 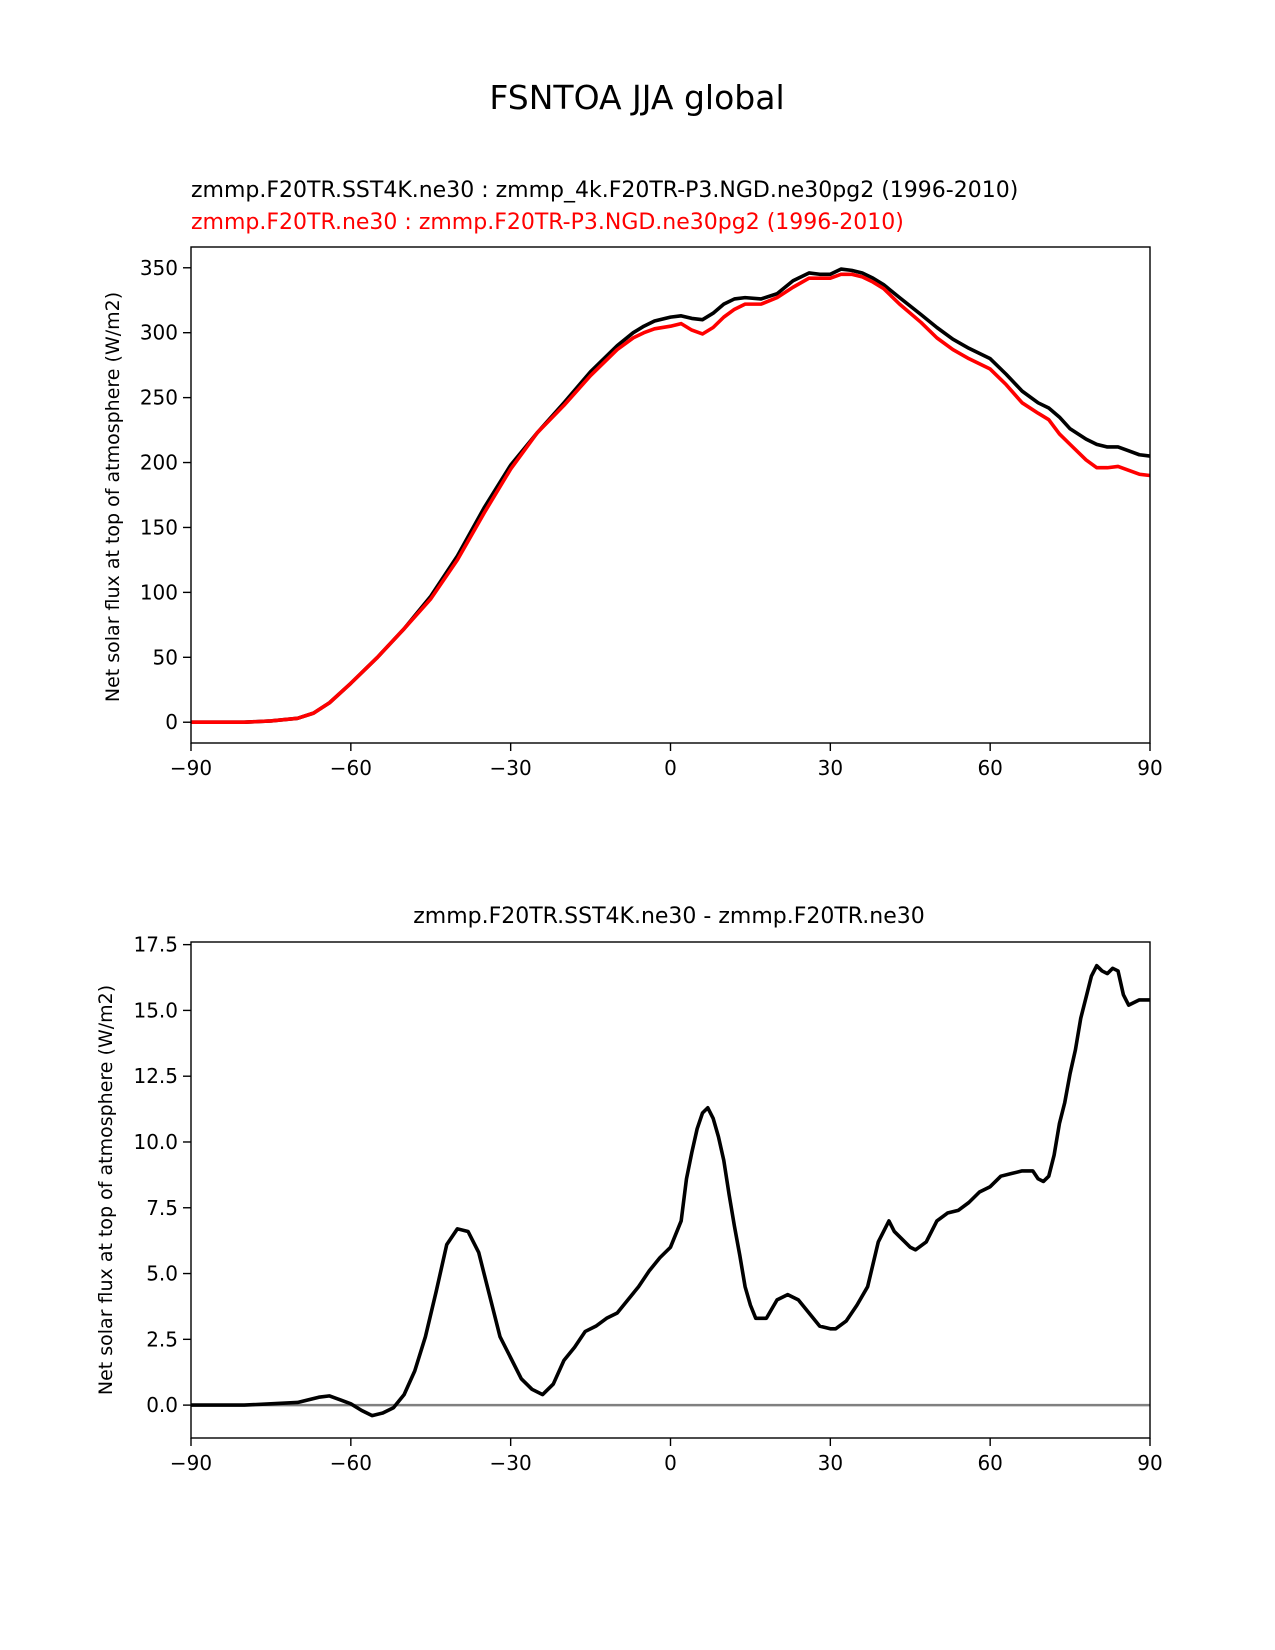 I want to click on top-x-tick-label: 0, so click(x=670, y=768).